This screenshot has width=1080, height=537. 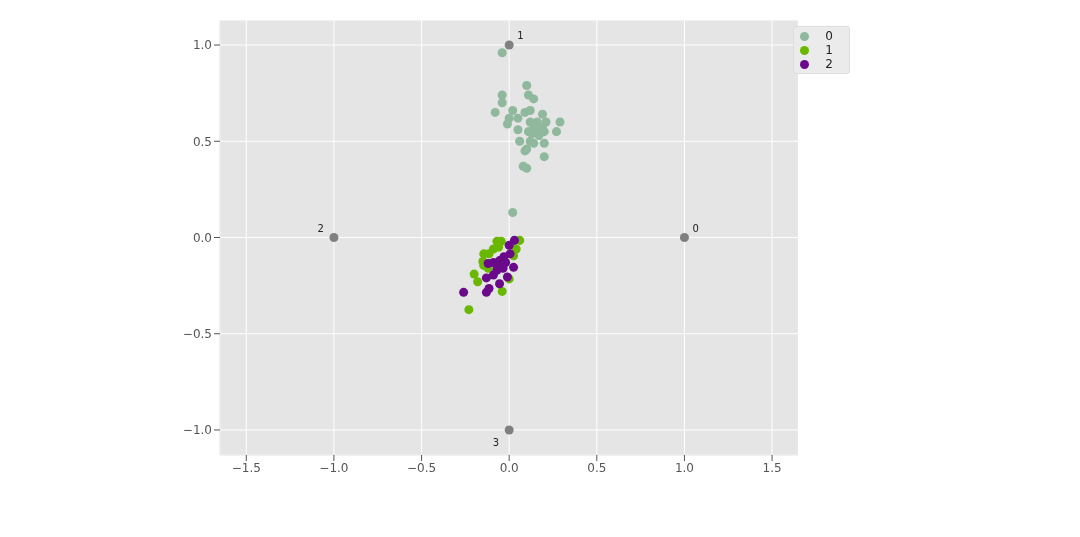 What do you see at coordinates (829, 50) in the screenshot?
I see `legend-label: 1` at bounding box center [829, 50].